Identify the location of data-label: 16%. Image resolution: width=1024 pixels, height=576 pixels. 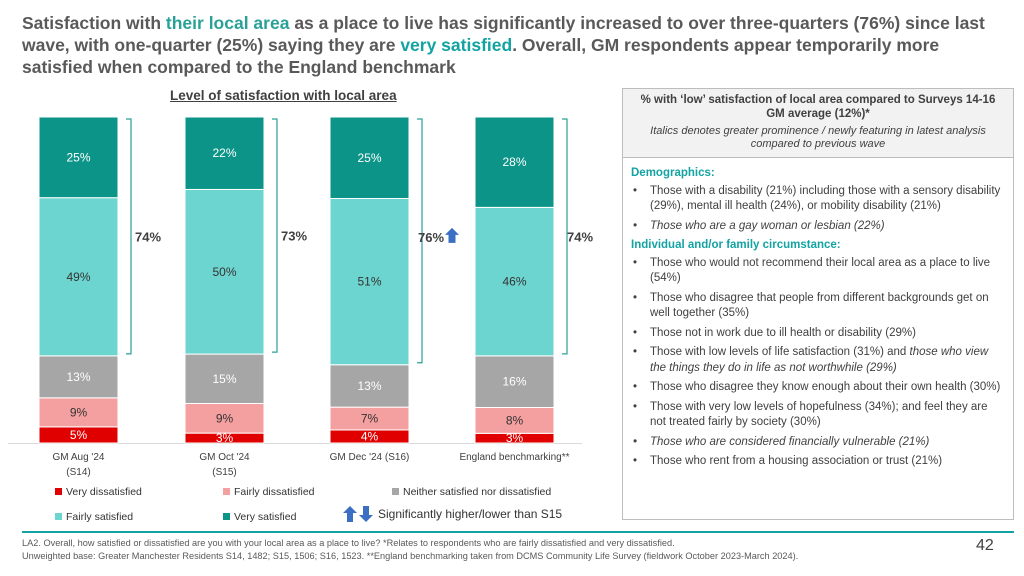
(514, 382).